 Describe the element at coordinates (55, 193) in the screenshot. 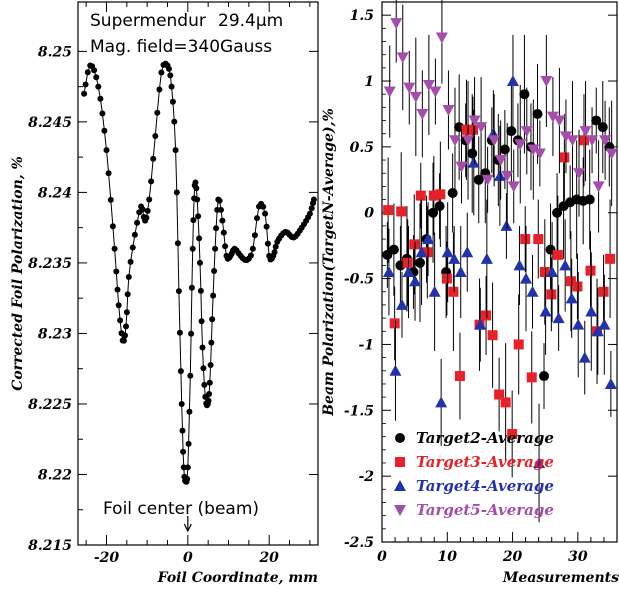

I see `left-y-tick-label: 8.24` at that location.